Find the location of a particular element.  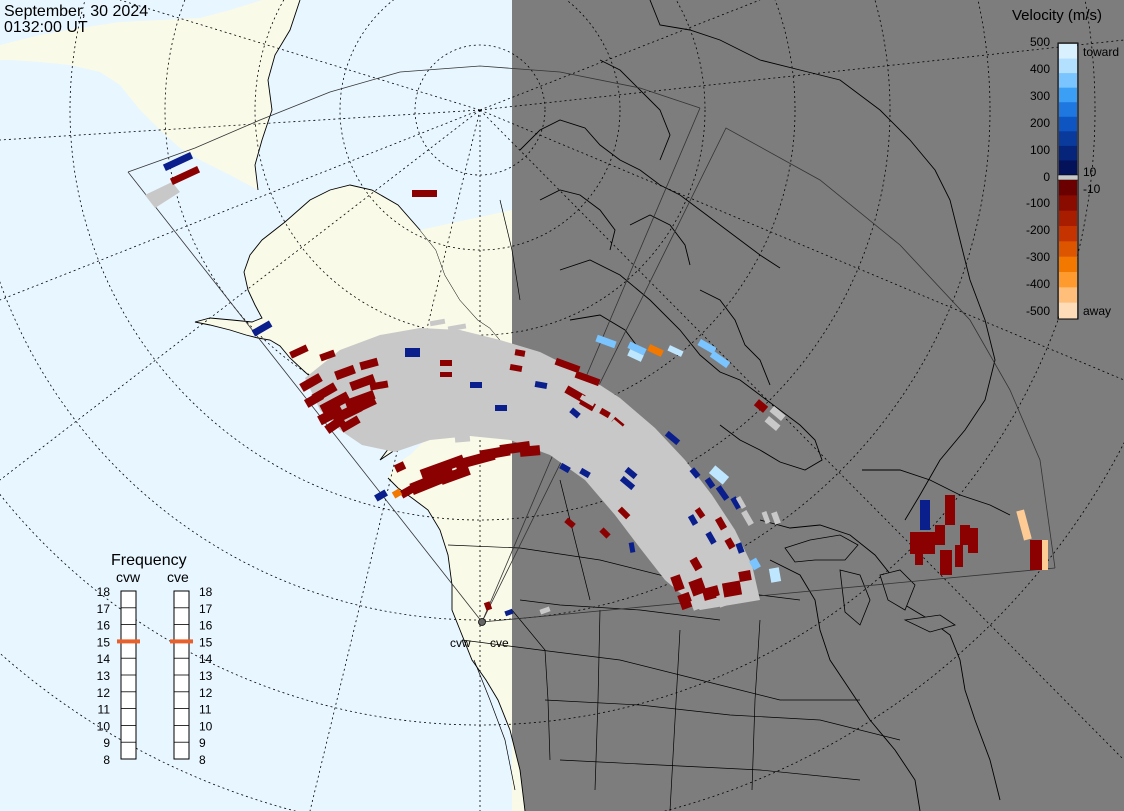

frequency-tick-label-left: 11 is located at coordinates (104, 710).